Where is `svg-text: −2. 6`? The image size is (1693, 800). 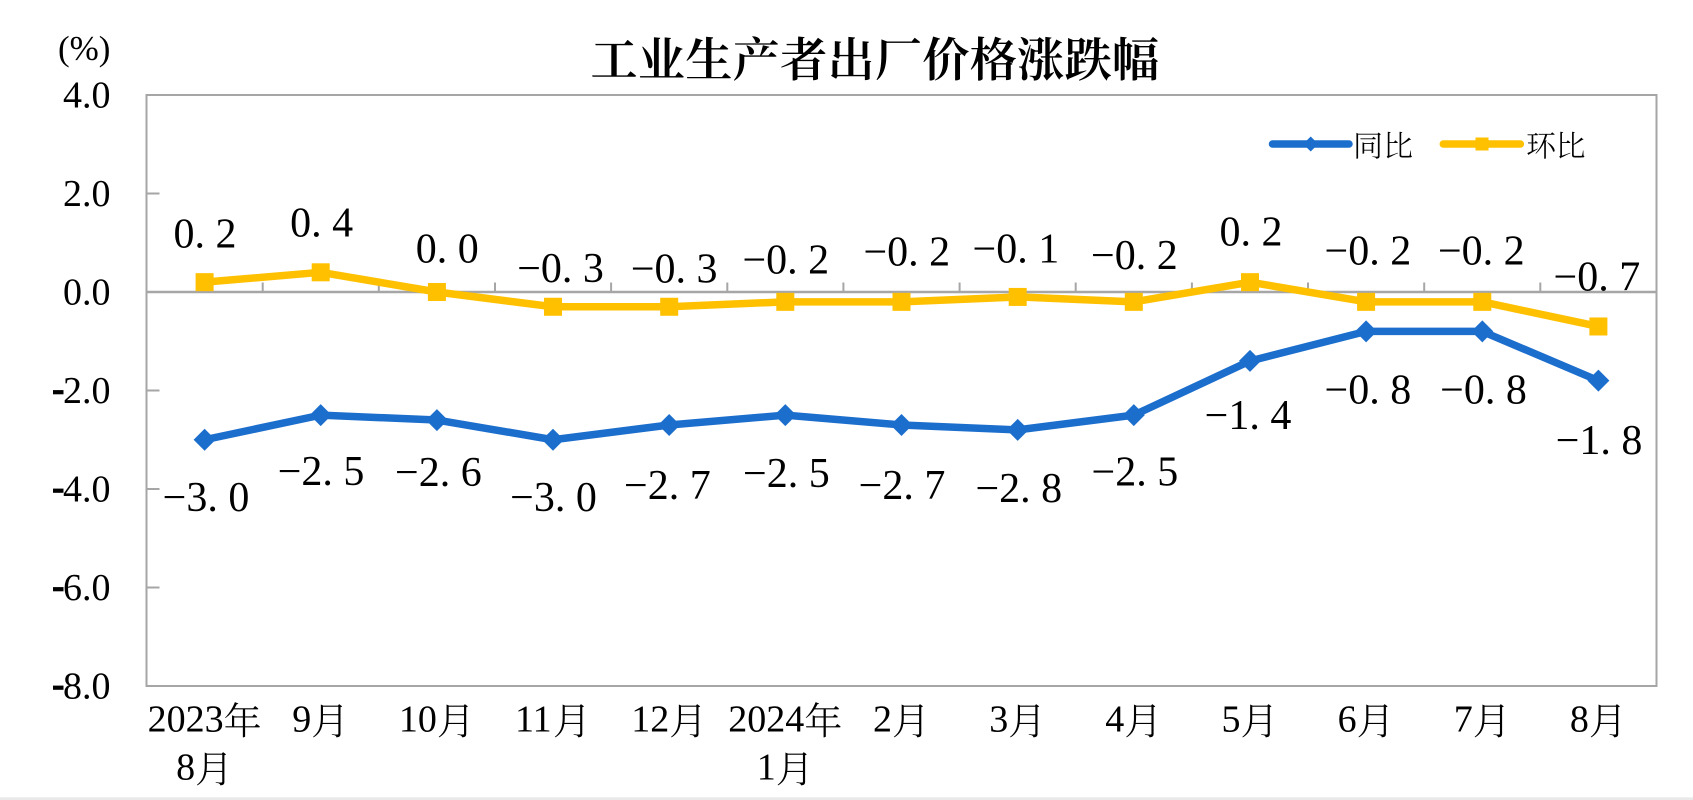 svg-text: −2. 6 is located at coordinates (438, 473).